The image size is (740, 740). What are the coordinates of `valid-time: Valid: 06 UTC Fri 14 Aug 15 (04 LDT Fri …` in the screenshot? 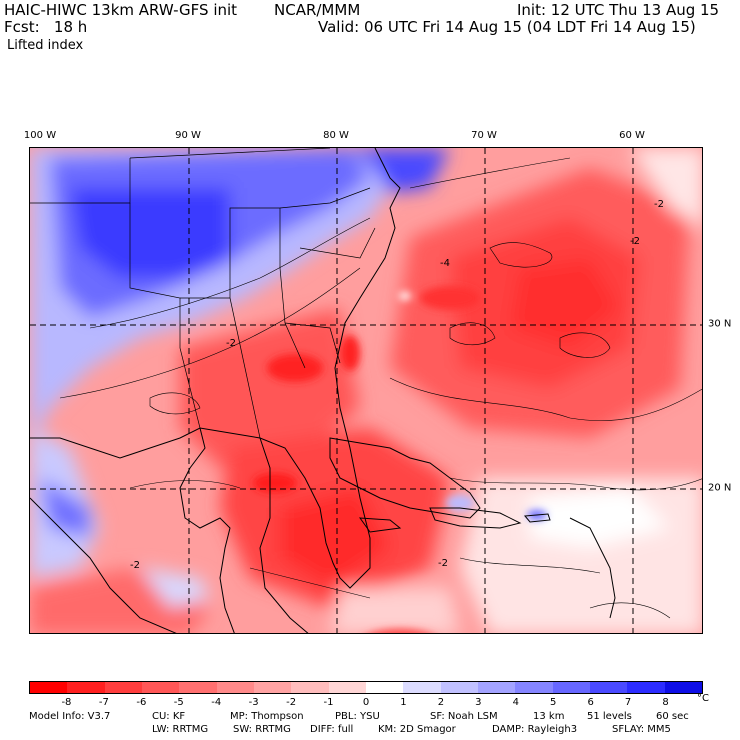 It's located at (507, 27).